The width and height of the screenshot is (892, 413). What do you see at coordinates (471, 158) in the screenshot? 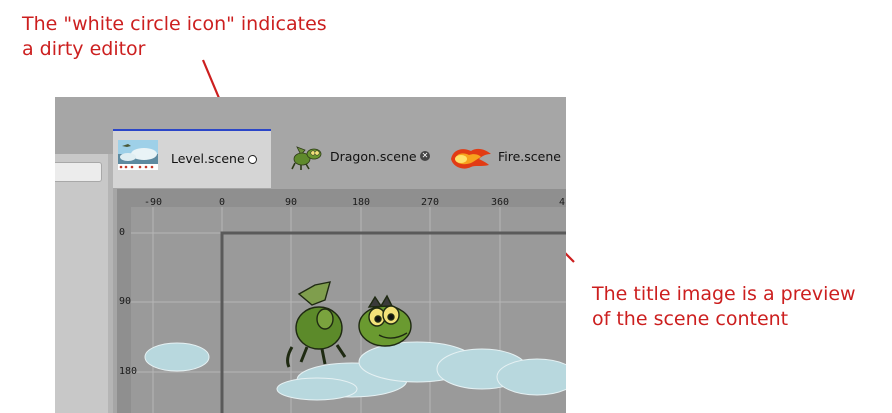
I see `fire-scene-thumbnail` at bounding box center [471, 158].